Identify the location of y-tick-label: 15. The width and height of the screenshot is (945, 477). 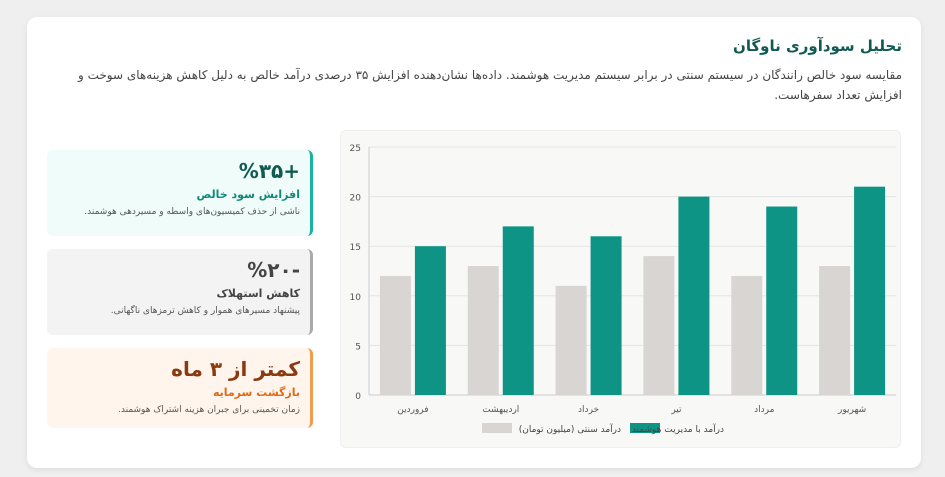
(355, 248).